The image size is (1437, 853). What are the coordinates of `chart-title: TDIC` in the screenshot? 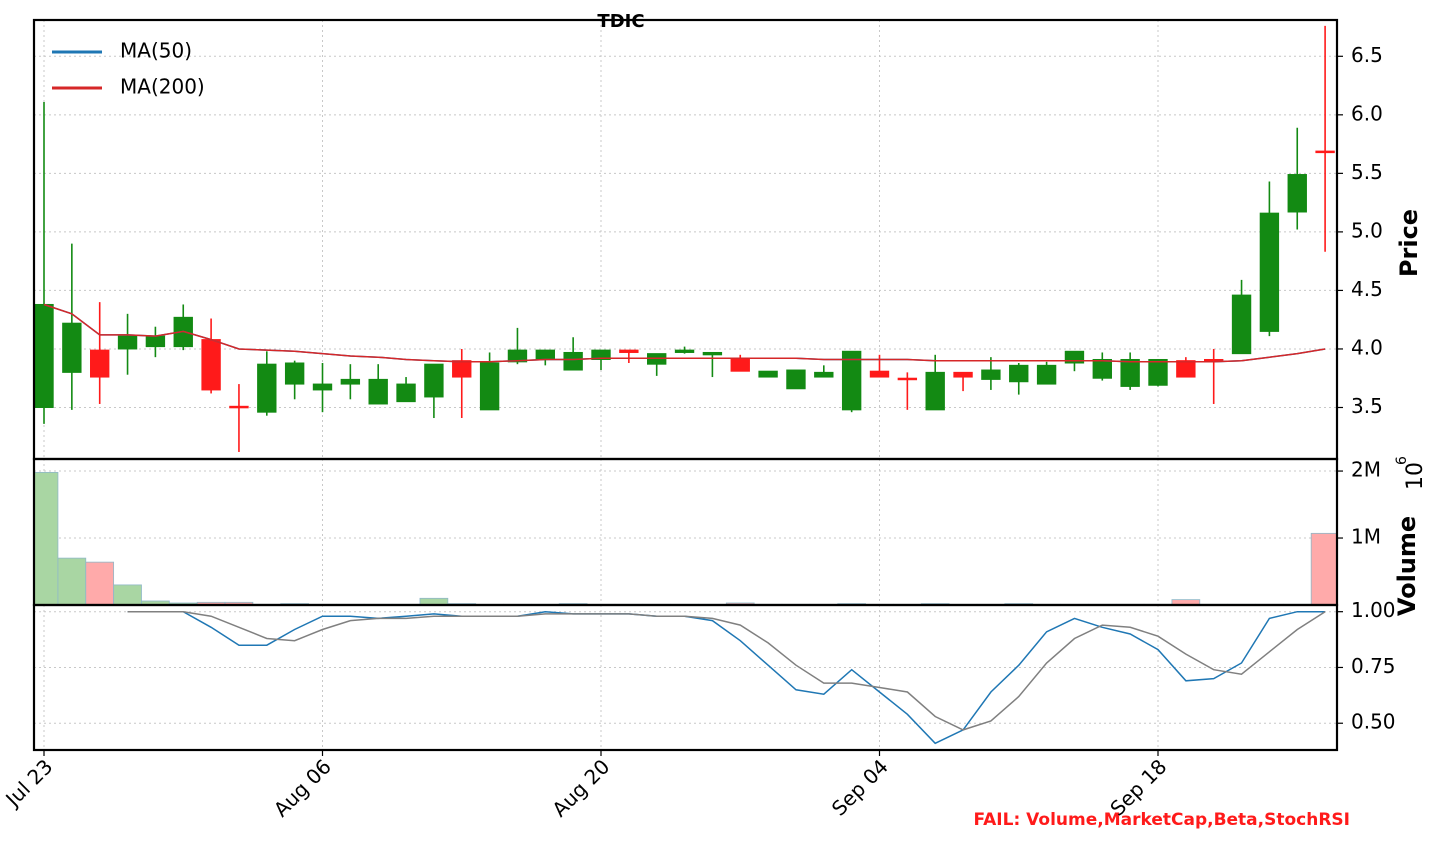 It's located at (620, 21).